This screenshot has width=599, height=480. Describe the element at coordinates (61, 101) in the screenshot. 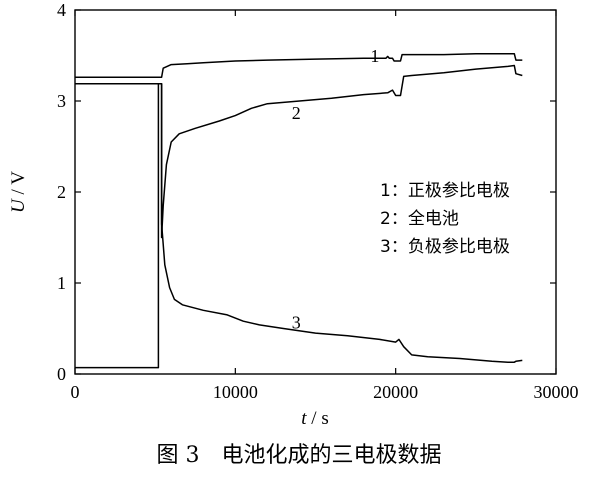

I see `y-tick-label: 3` at that location.